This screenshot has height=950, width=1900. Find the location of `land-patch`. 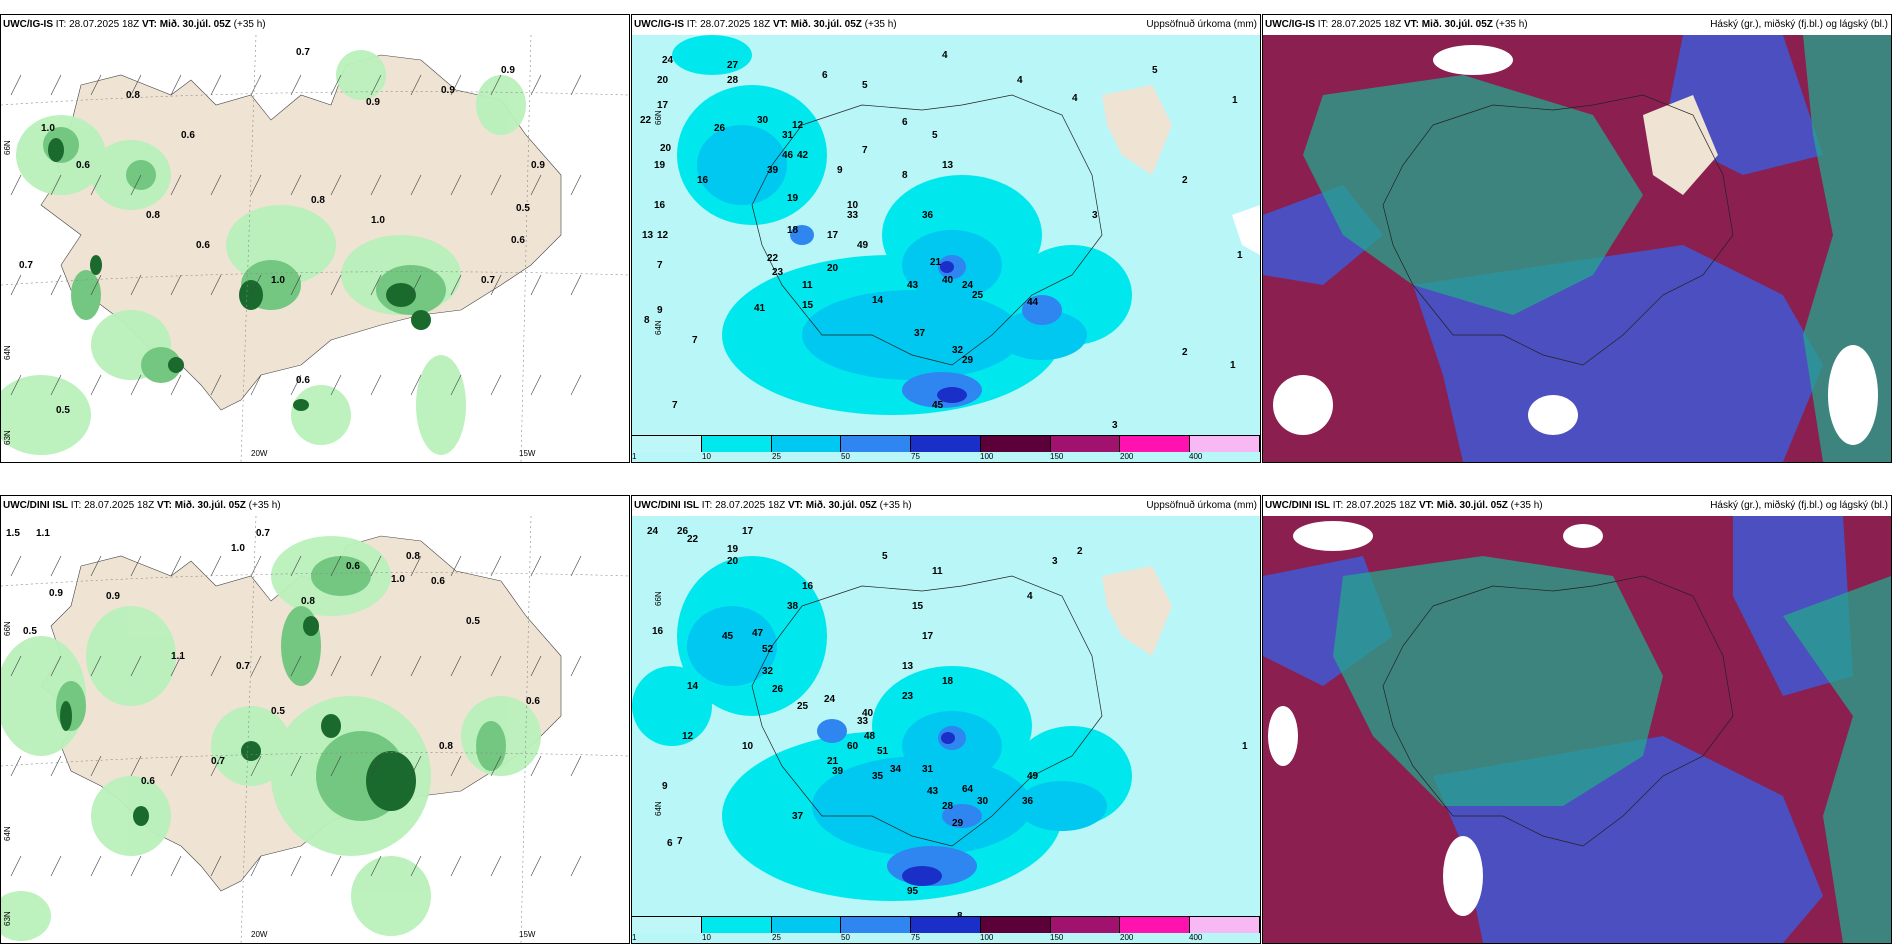

land-patch is located at coordinates (1246, 230).